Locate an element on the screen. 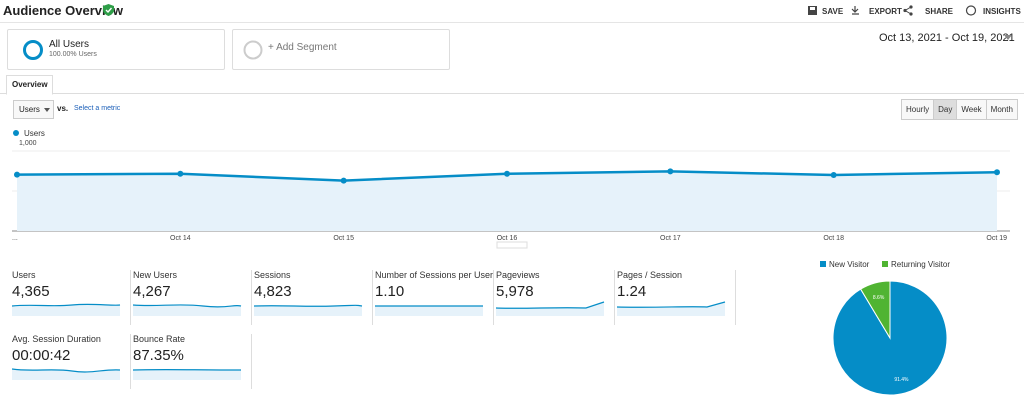  date-range: Oct 13, 2021 - Oct 19, 2021 is located at coordinates (947, 38).